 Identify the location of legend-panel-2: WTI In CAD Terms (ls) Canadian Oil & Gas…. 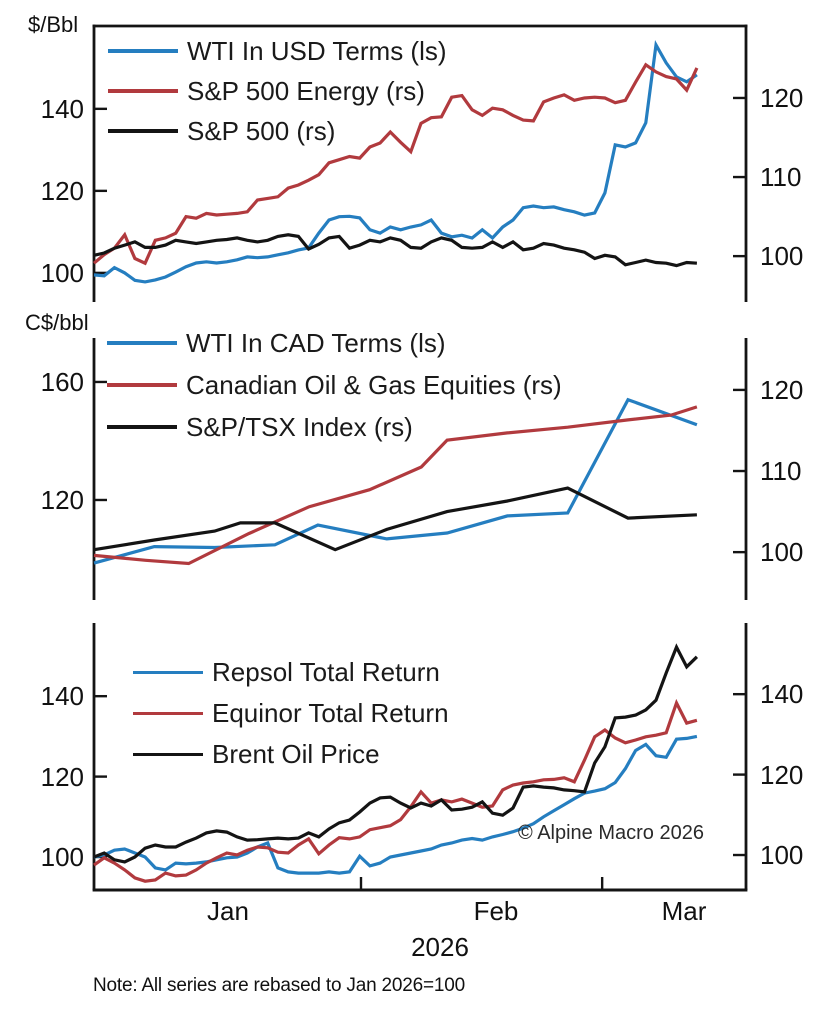
(334, 385).